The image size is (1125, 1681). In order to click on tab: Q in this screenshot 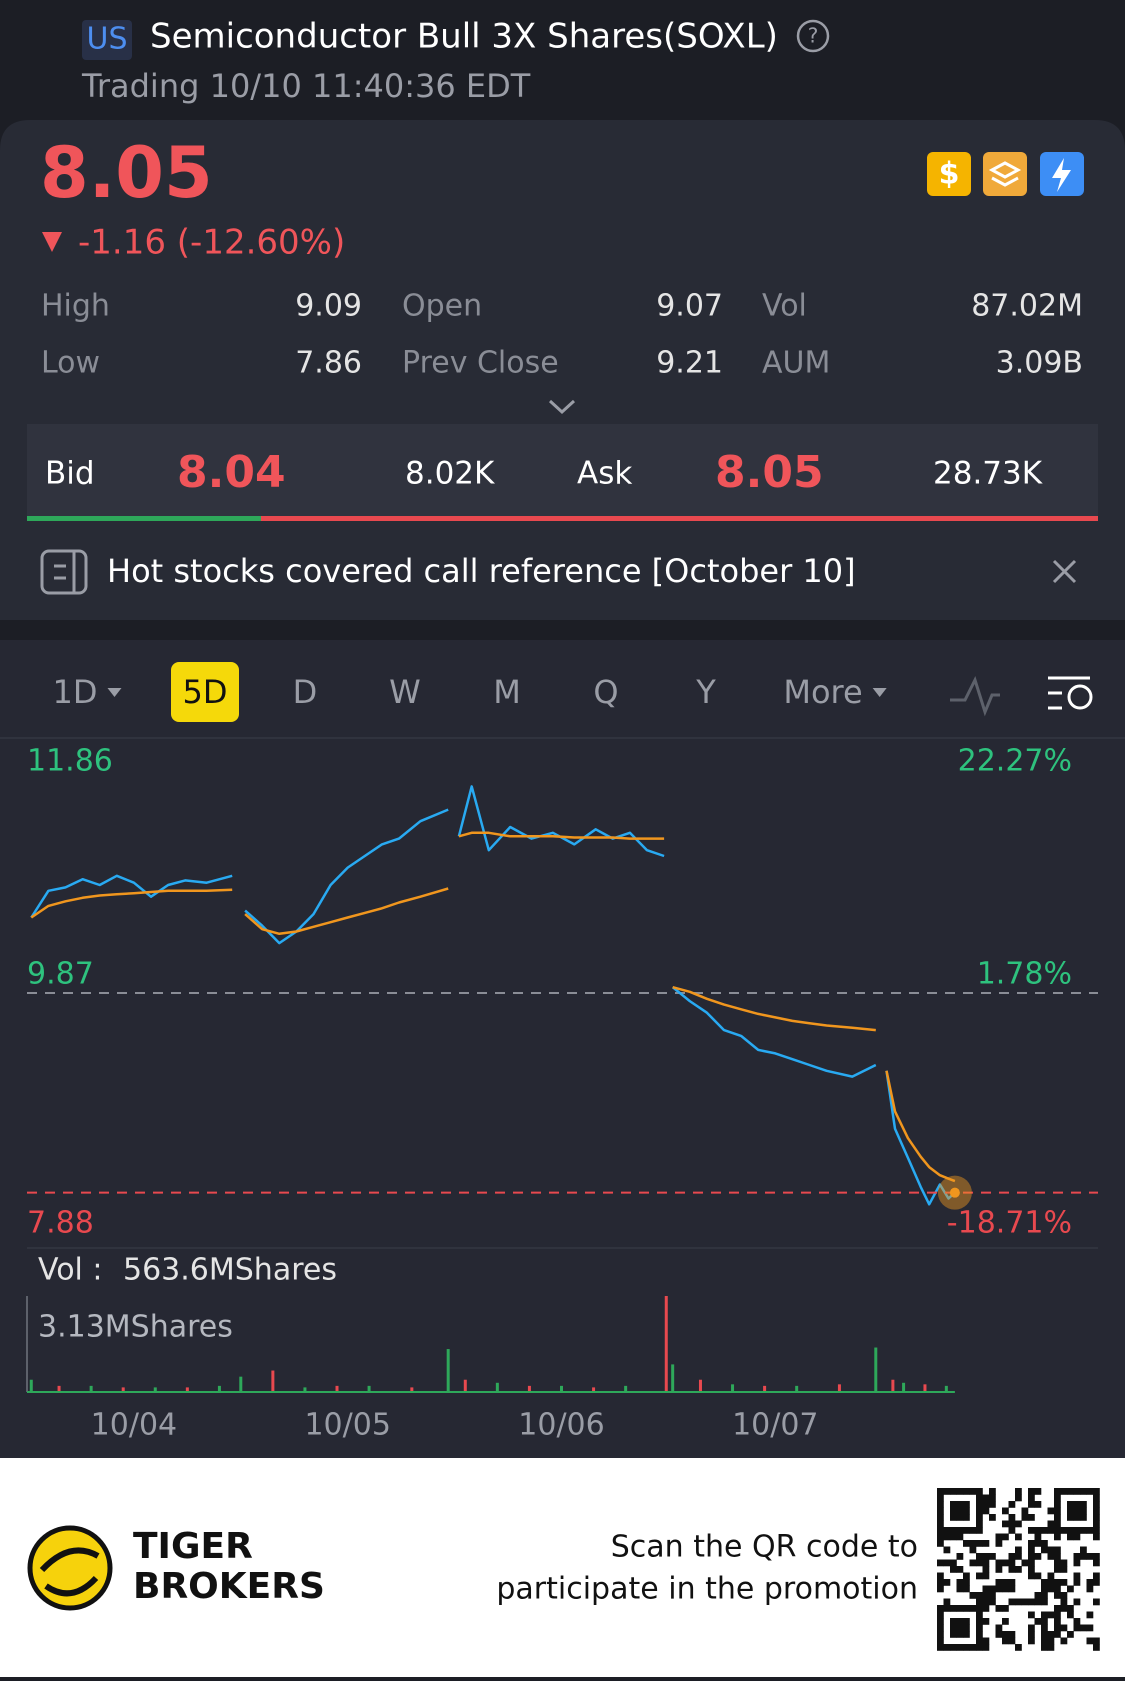, I will do `click(605, 692)`.